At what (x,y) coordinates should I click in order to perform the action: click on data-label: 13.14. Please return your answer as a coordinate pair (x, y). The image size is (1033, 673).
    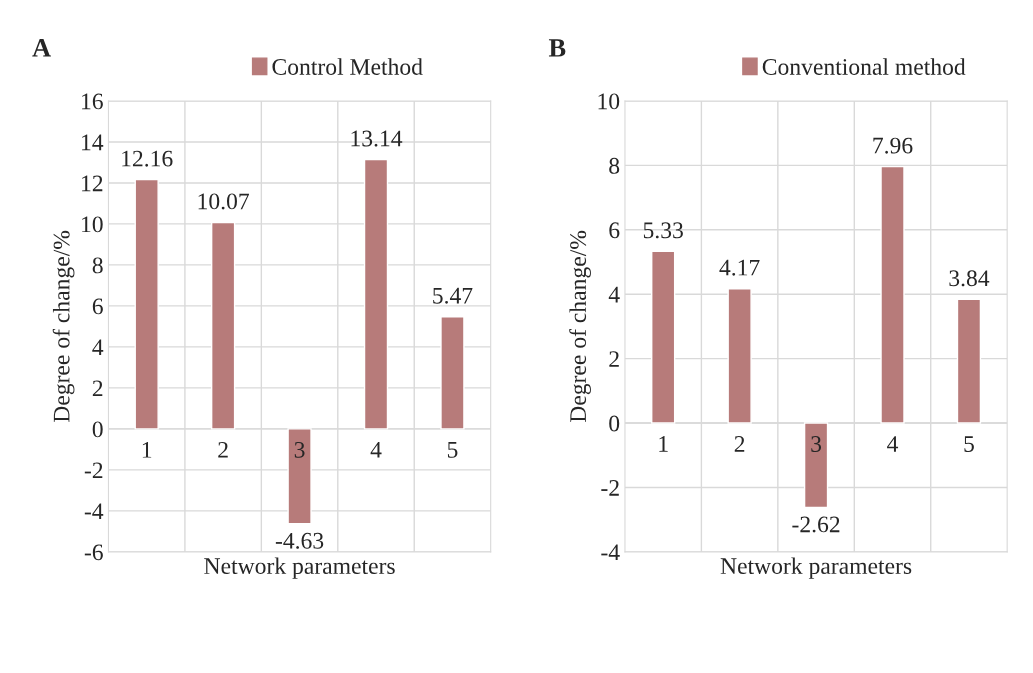
    Looking at the image, I should click on (377, 138).